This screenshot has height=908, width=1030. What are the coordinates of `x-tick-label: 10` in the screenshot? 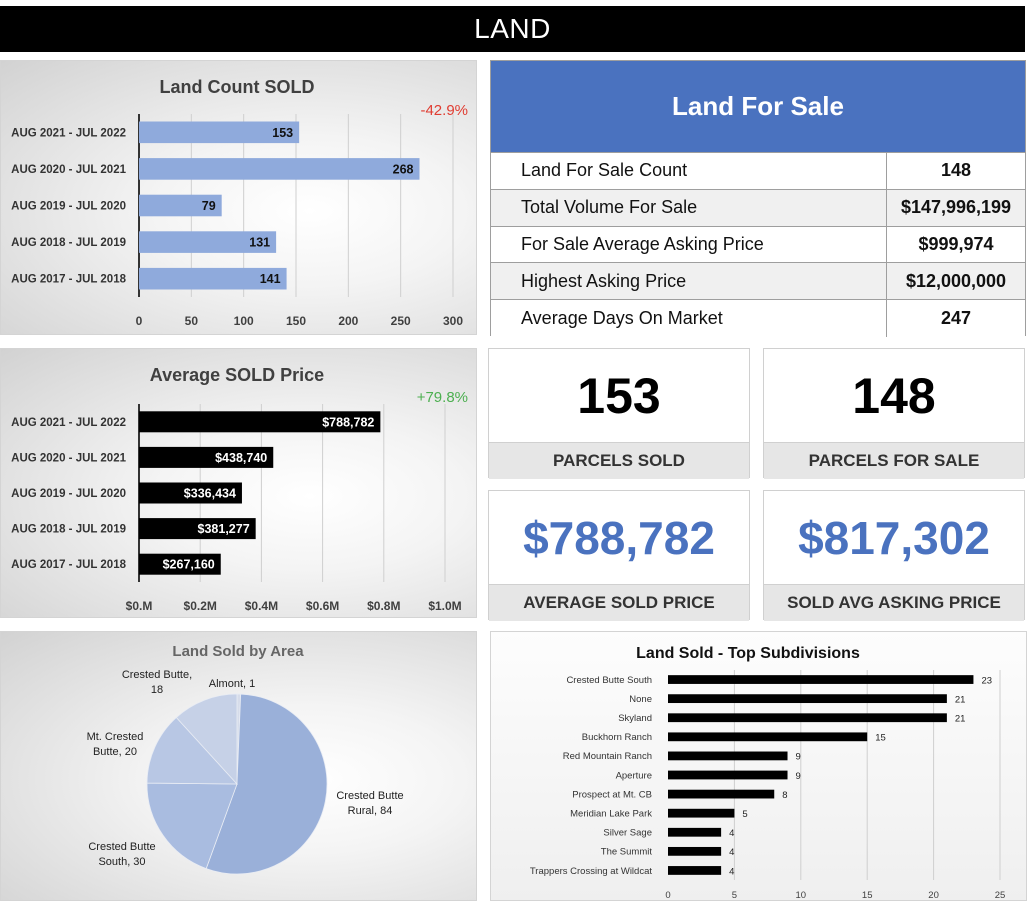 It's located at (801, 895).